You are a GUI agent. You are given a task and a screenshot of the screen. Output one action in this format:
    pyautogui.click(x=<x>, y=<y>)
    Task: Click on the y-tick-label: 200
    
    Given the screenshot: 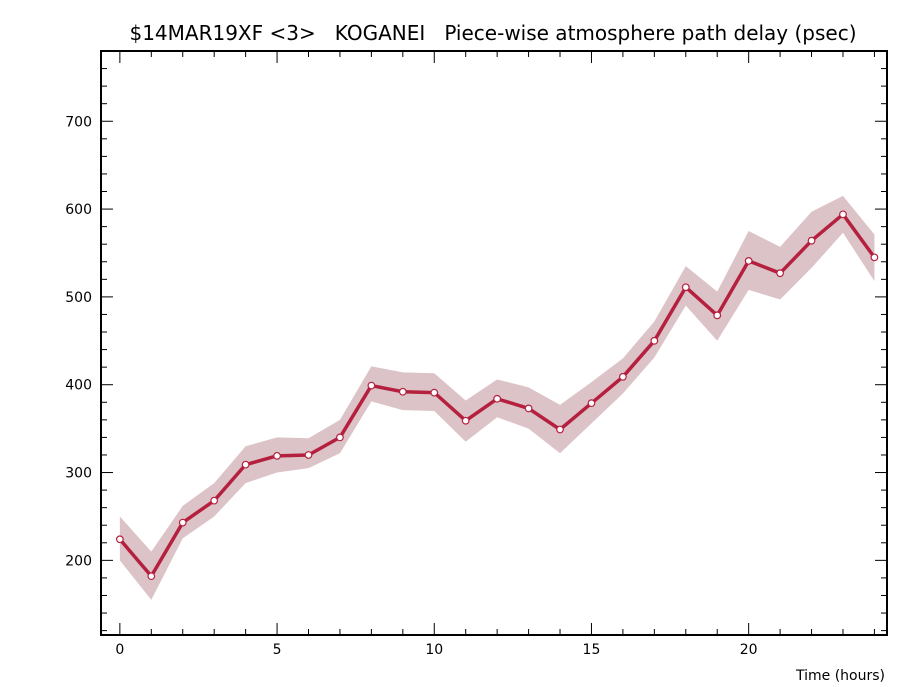 What is the action you would take?
    pyautogui.click(x=78, y=561)
    